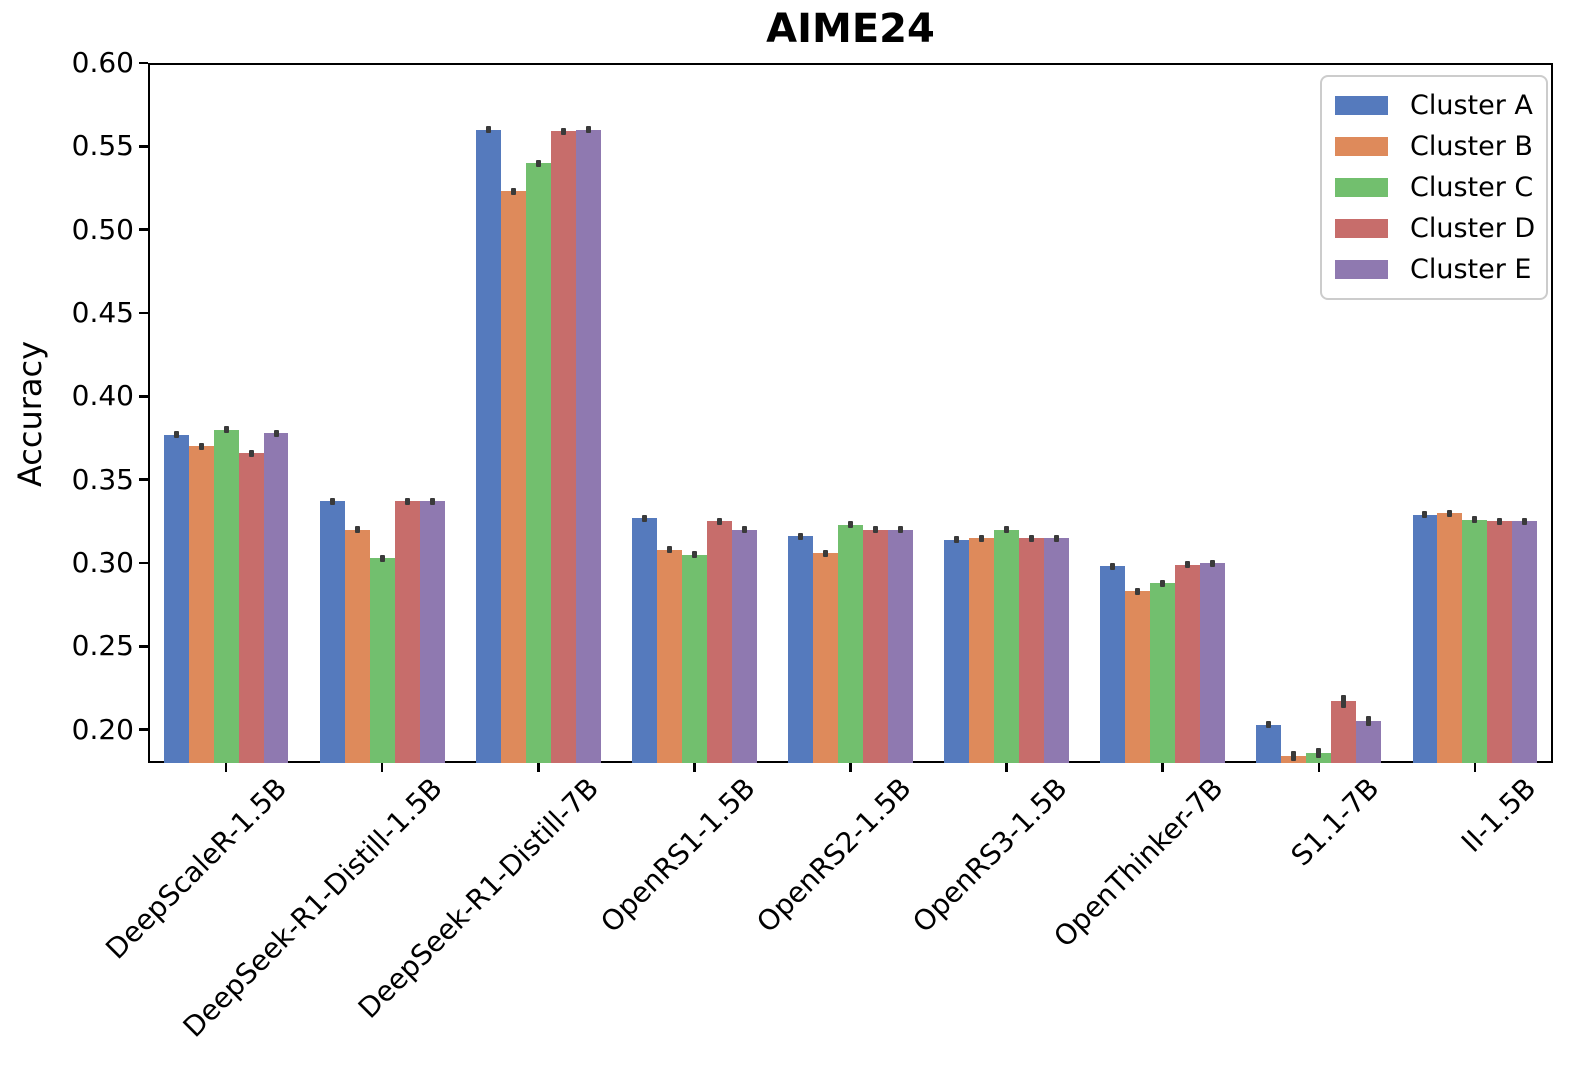 Image resolution: width=1577 pixels, height=1092 pixels. I want to click on bar-DeepSeek-R1-Distill-7B-Cluster E, so click(588, 446).